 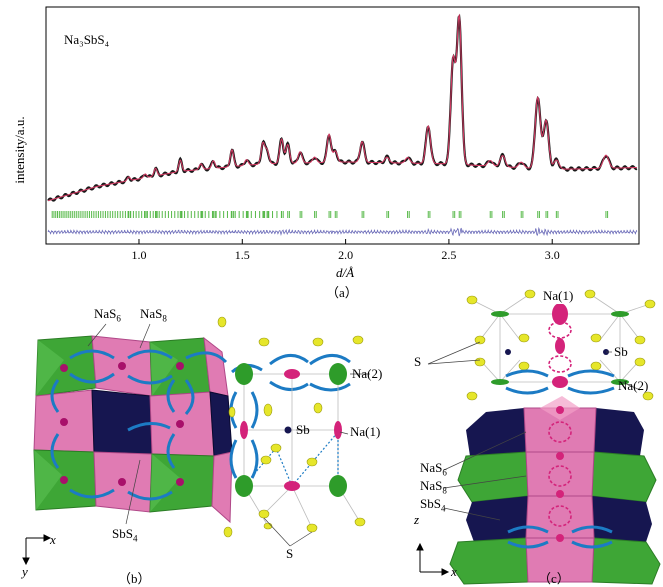 What do you see at coordinates (25, 571) in the screenshot?
I see `axis-y-b: y` at bounding box center [25, 571].